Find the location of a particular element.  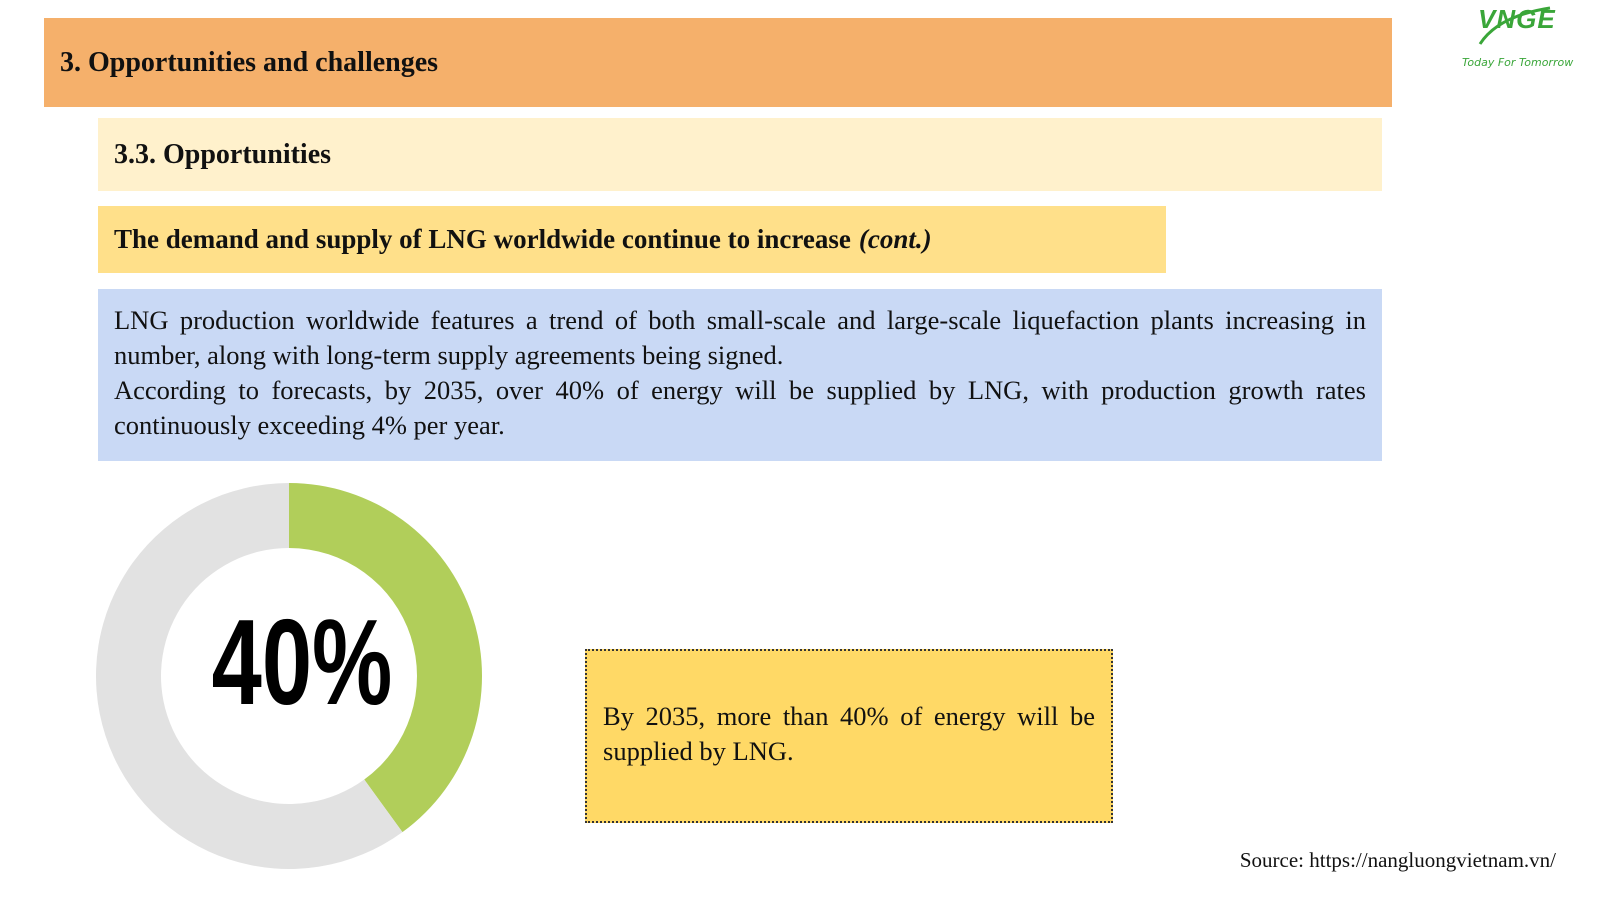

section-title-bar: 3. Opportunities and challenges is located at coordinates (718, 62).